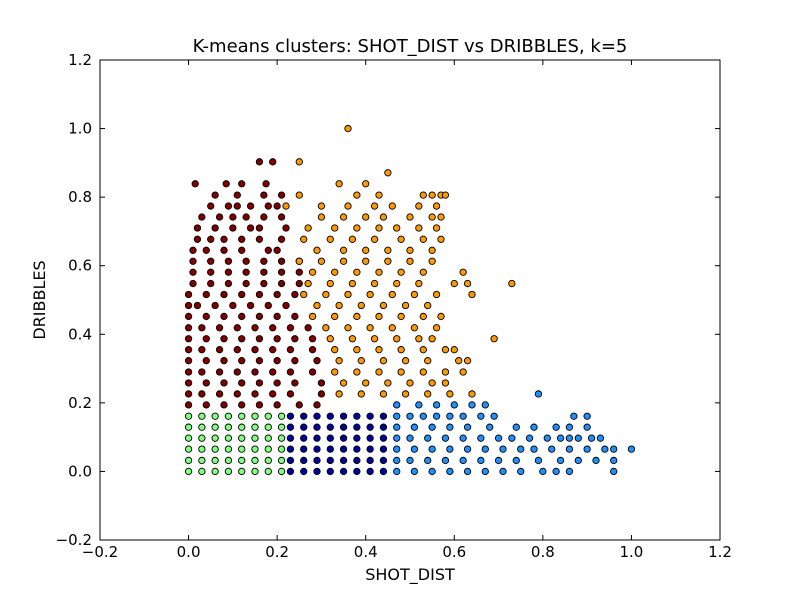 Image resolution: width=800 pixels, height=600 pixels. Describe the element at coordinates (80, 334) in the screenshot. I see `y-tick-label: 0.4` at that location.